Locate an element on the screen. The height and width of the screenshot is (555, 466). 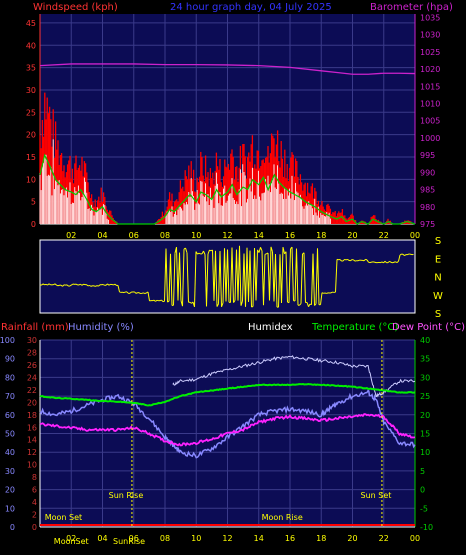
humidity-axis-title: Humidity (%) is located at coordinates (101, 327).